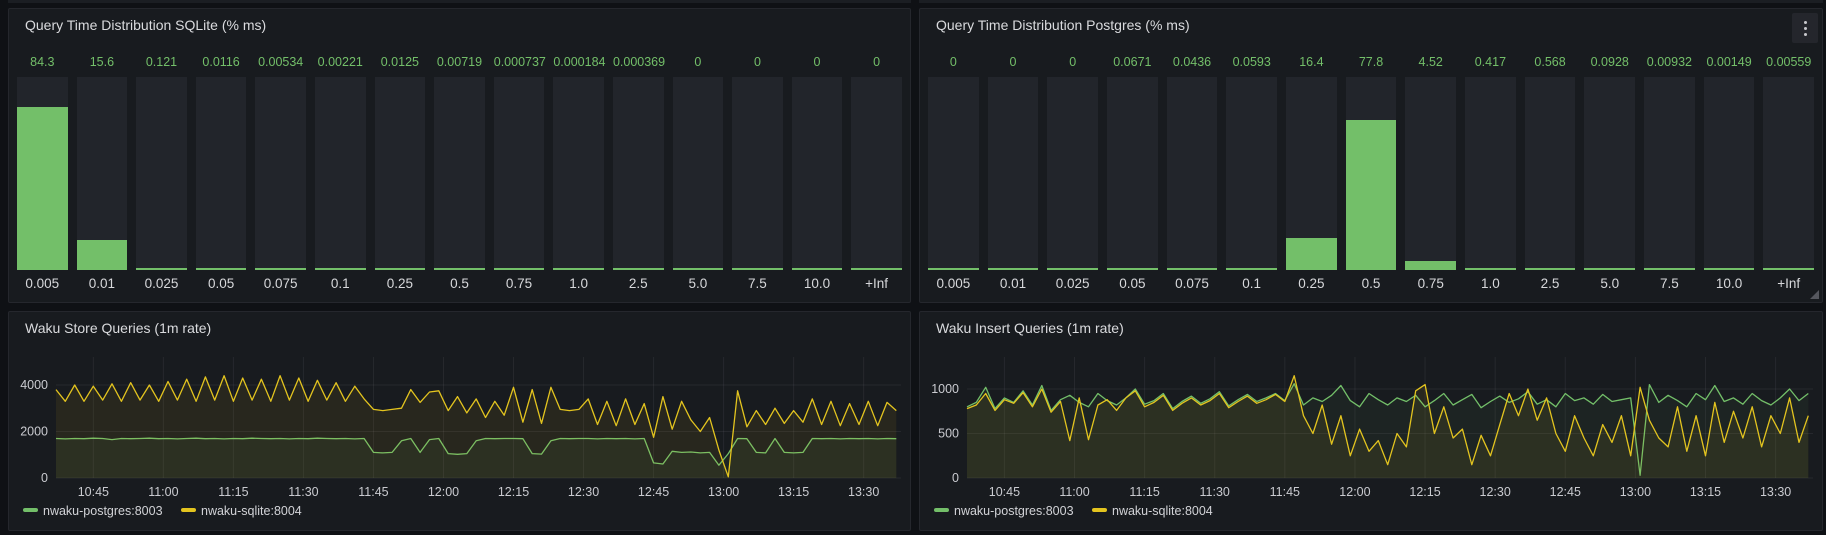 The width and height of the screenshot is (1826, 535). What do you see at coordinates (118, 328) in the screenshot?
I see `panel-title: Waku Store Queries (1m rate)` at bounding box center [118, 328].